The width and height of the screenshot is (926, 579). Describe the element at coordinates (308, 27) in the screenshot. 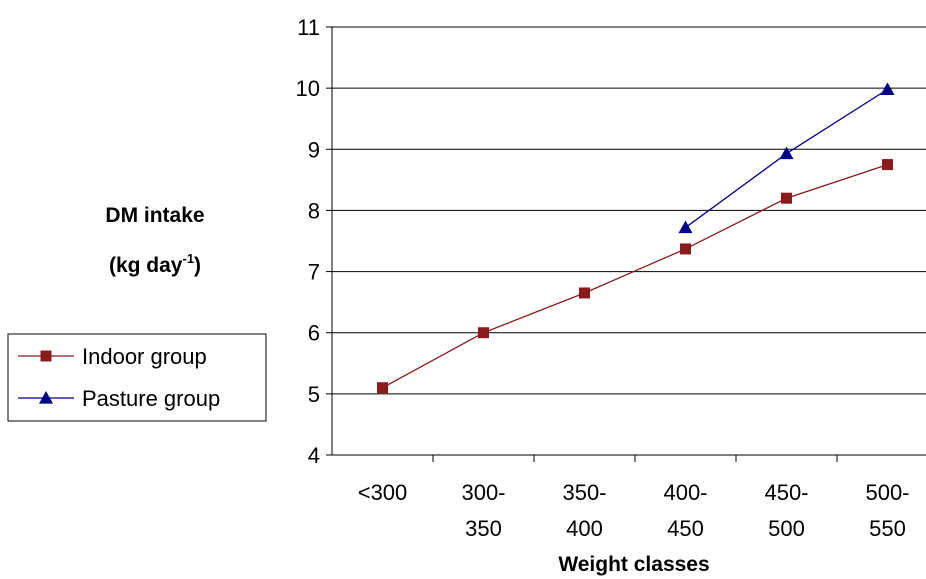

I see `y-tick-label-11: 11` at that location.